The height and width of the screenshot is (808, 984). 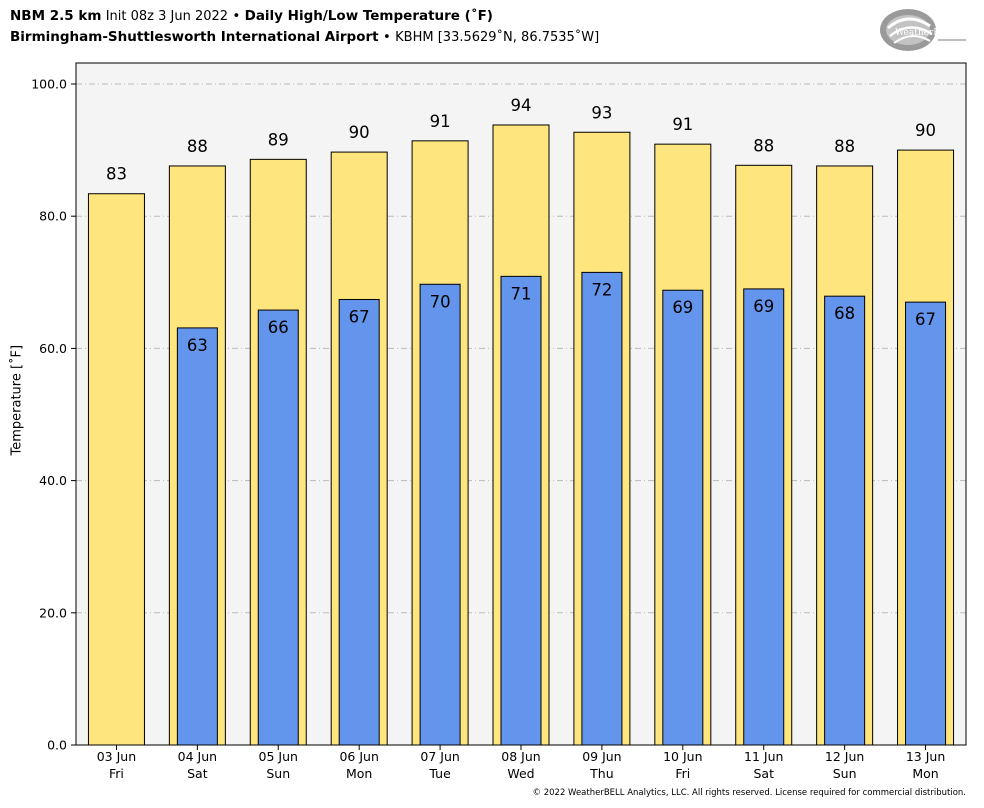 I want to click on x-tick-date: 05 Jun, so click(x=278, y=756).